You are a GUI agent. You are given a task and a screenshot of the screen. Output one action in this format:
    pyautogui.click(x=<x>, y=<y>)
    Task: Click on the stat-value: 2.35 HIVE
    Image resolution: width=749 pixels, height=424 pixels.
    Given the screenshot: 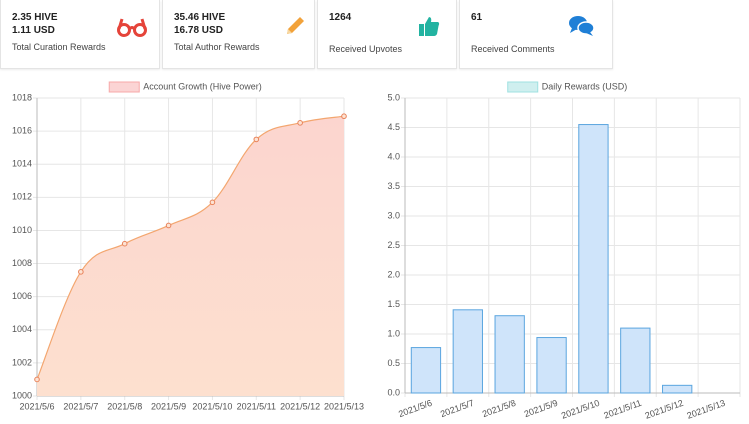 What is the action you would take?
    pyautogui.click(x=35, y=17)
    